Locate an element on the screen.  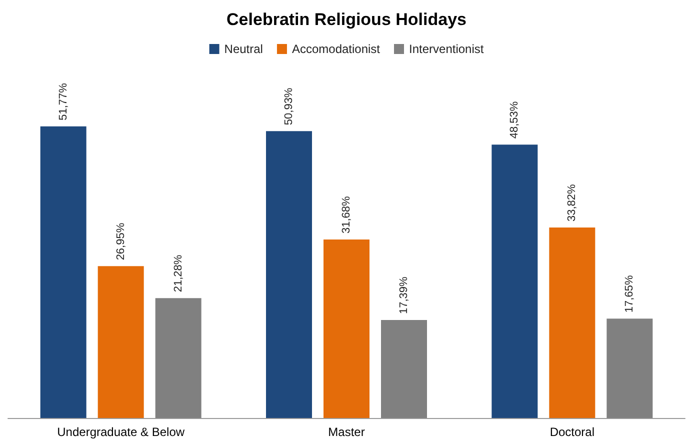
x-tick-label: Undergraduate & Below is located at coordinates (121, 432).